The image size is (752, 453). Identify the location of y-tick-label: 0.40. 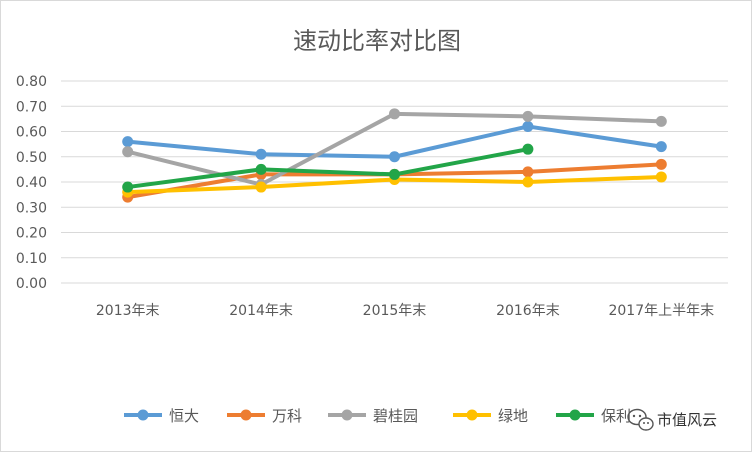
(31, 183).